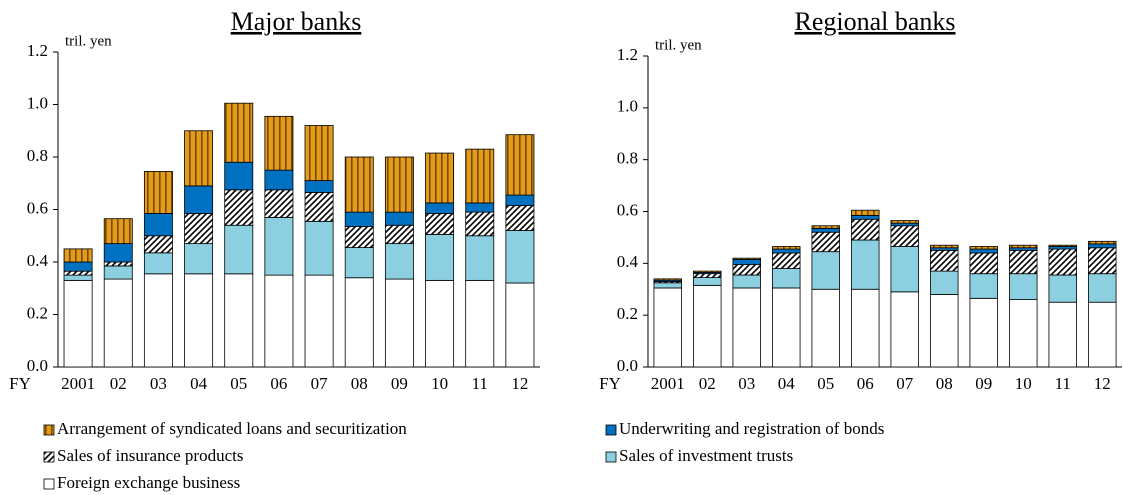 The width and height of the screenshot is (1123, 495). Describe the element at coordinates (296, 21) in the screenshot. I see `chart-title: Major banks` at that location.